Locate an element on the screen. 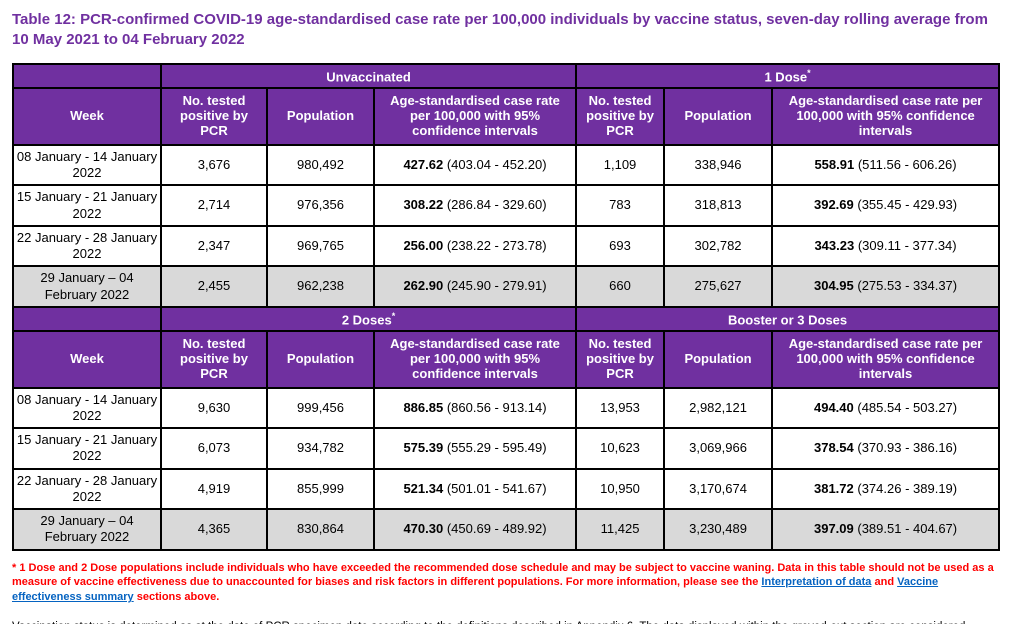 This screenshot has width=1010, height=624. population-cell: 3,170,674 is located at coordinates (718, 489).